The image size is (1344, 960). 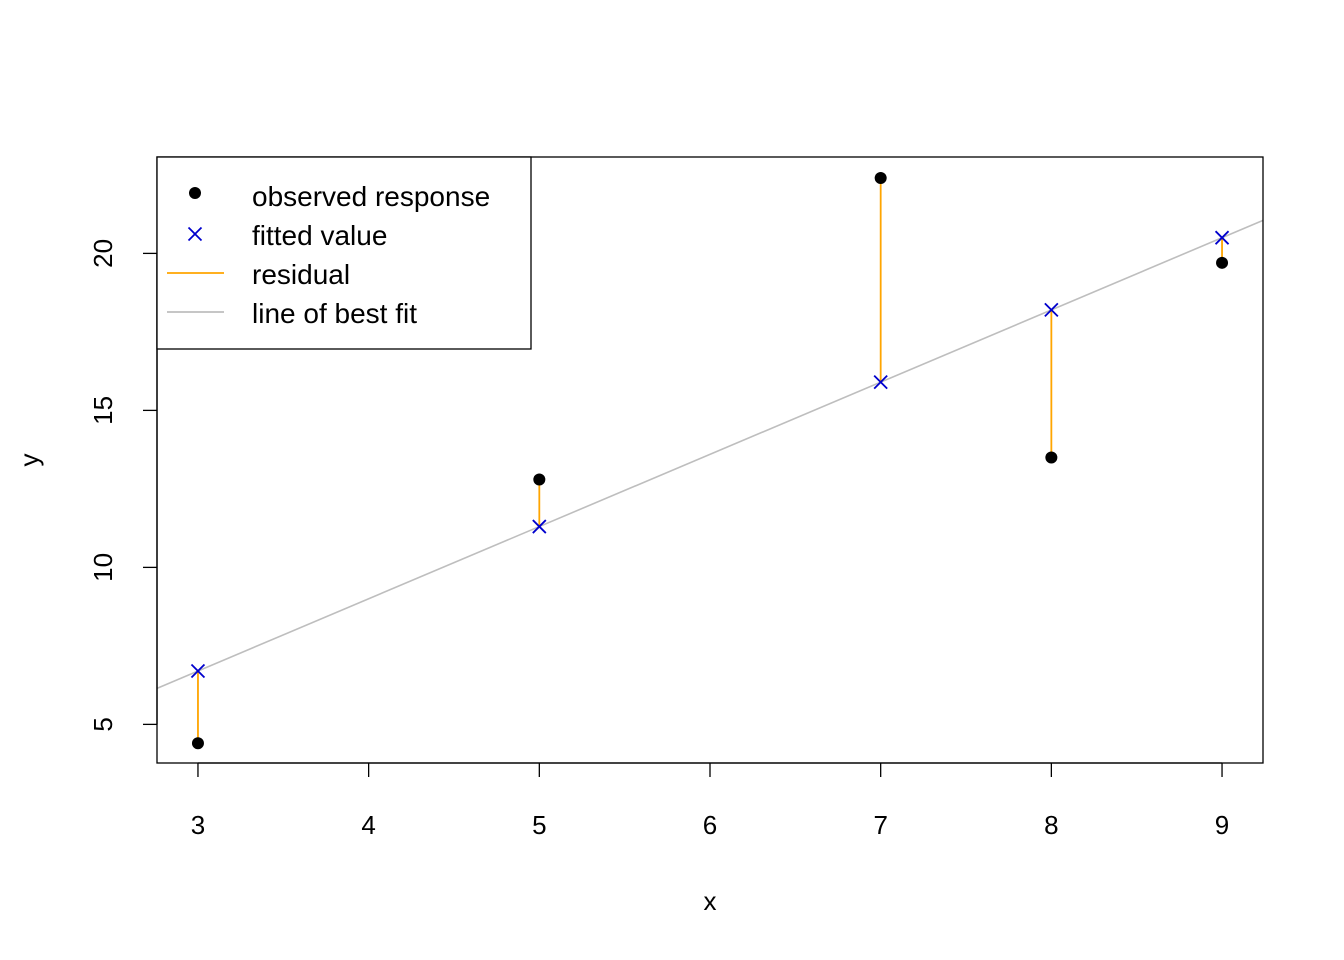 I want to click on x-tick-label: 7, so click(x=880, y=825).